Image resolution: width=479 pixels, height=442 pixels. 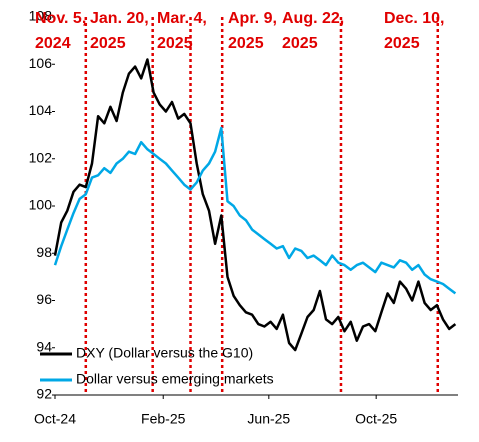 What do you see at coordinates (60, 18) in the screenshot?
I see `annotation-label: Nov. 5,` at bounding box center [60, 18].